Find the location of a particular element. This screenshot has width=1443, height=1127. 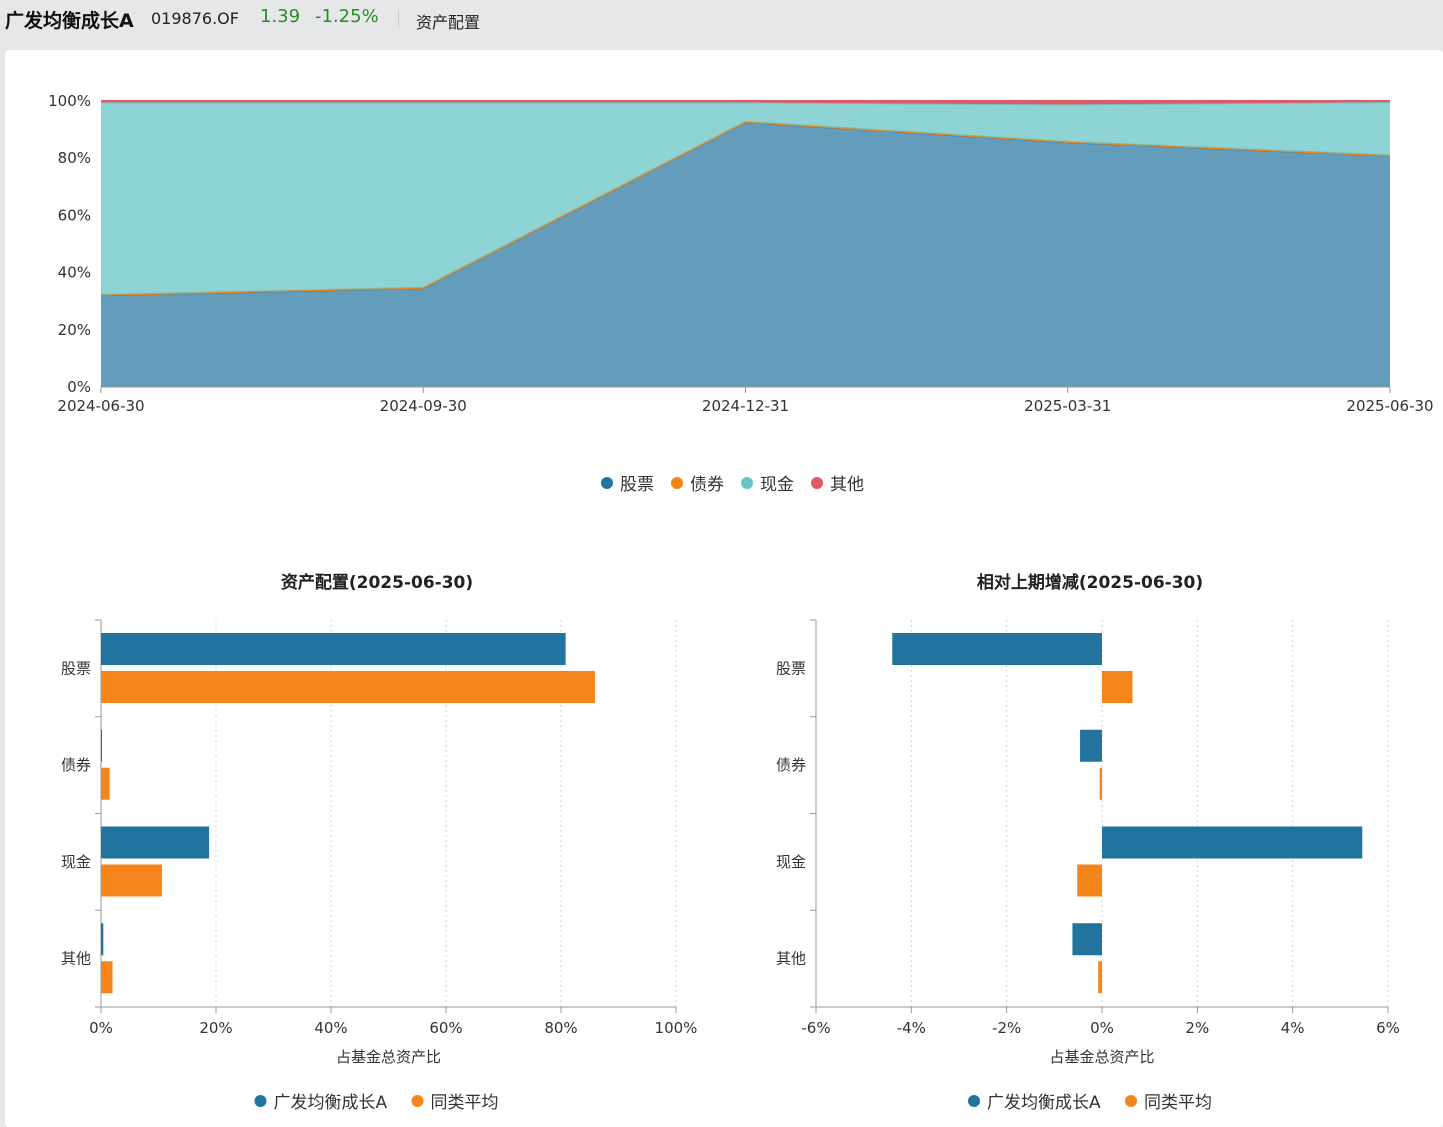

x-tick-label: -2% is located at coordinates (1006, 1028).